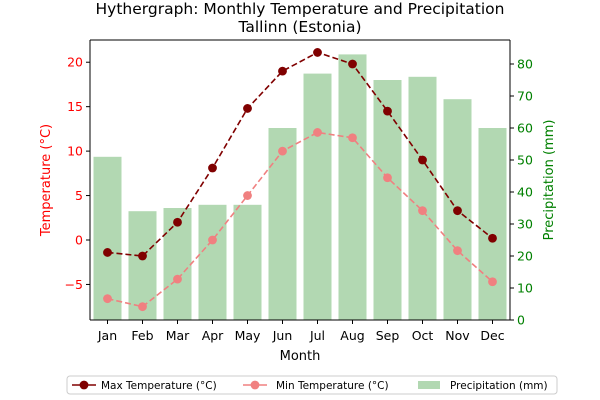 The height and width of the screenshot is (400, 600). I want to click on max-temp-point-oct, so click(422, 160).